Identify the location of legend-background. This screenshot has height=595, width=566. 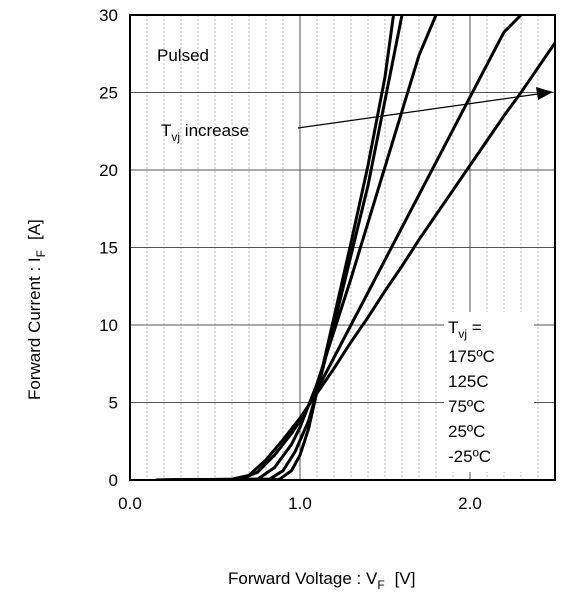
(489, 392).